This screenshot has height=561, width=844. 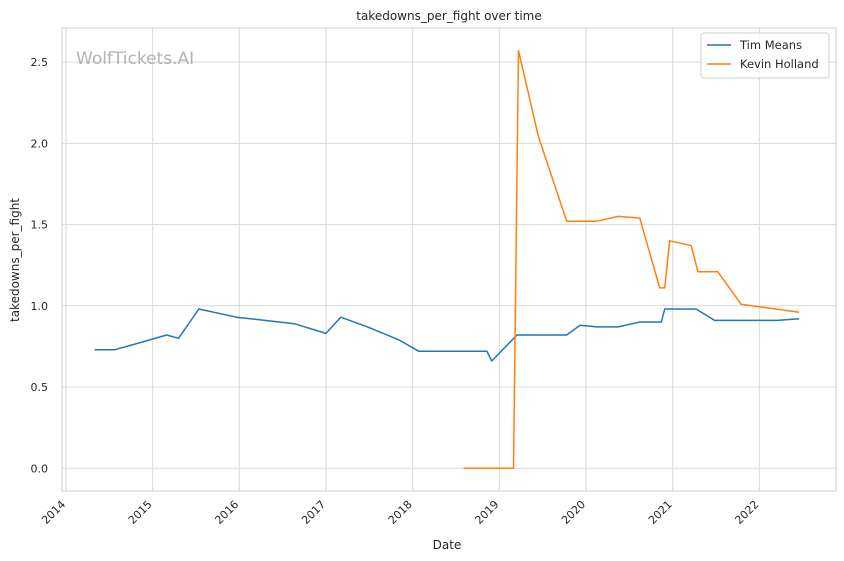 What do you see at coordinates (447, 335) in the screenshot?
I see `series-line-tim-means` at bounding box center [447, 335].